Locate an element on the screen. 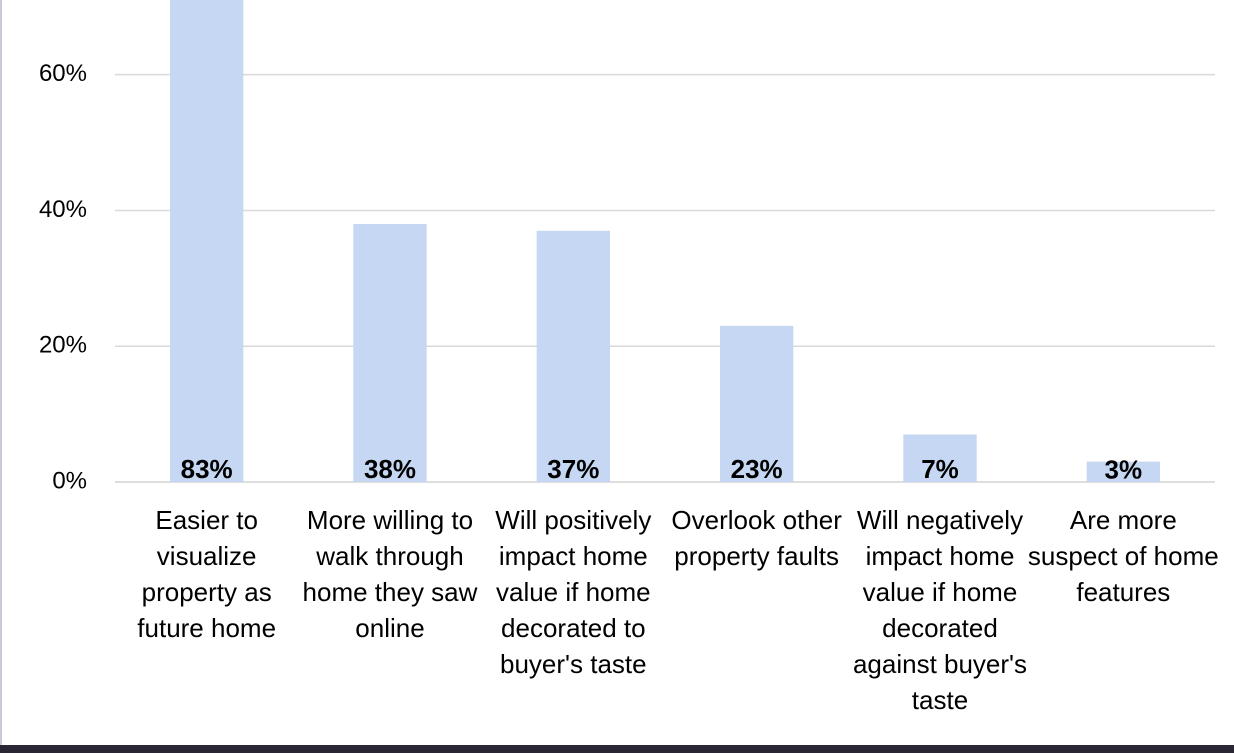 The width and height of the screenshot is (1234, 753). y-tick-label: 60% is located at coordinates (63, 73).